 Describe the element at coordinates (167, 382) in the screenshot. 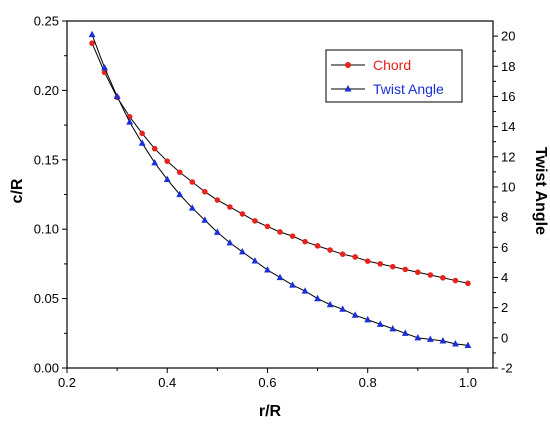

I see `x-tick-label: 0.4` at that location.